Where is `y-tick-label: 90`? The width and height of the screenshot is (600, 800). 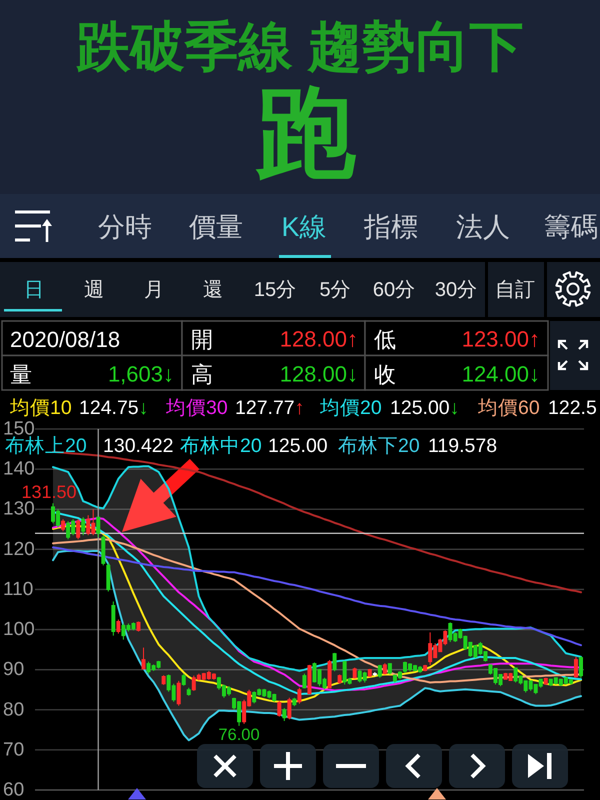
y-tick-label: 90 is located at coordinates (13, 669).